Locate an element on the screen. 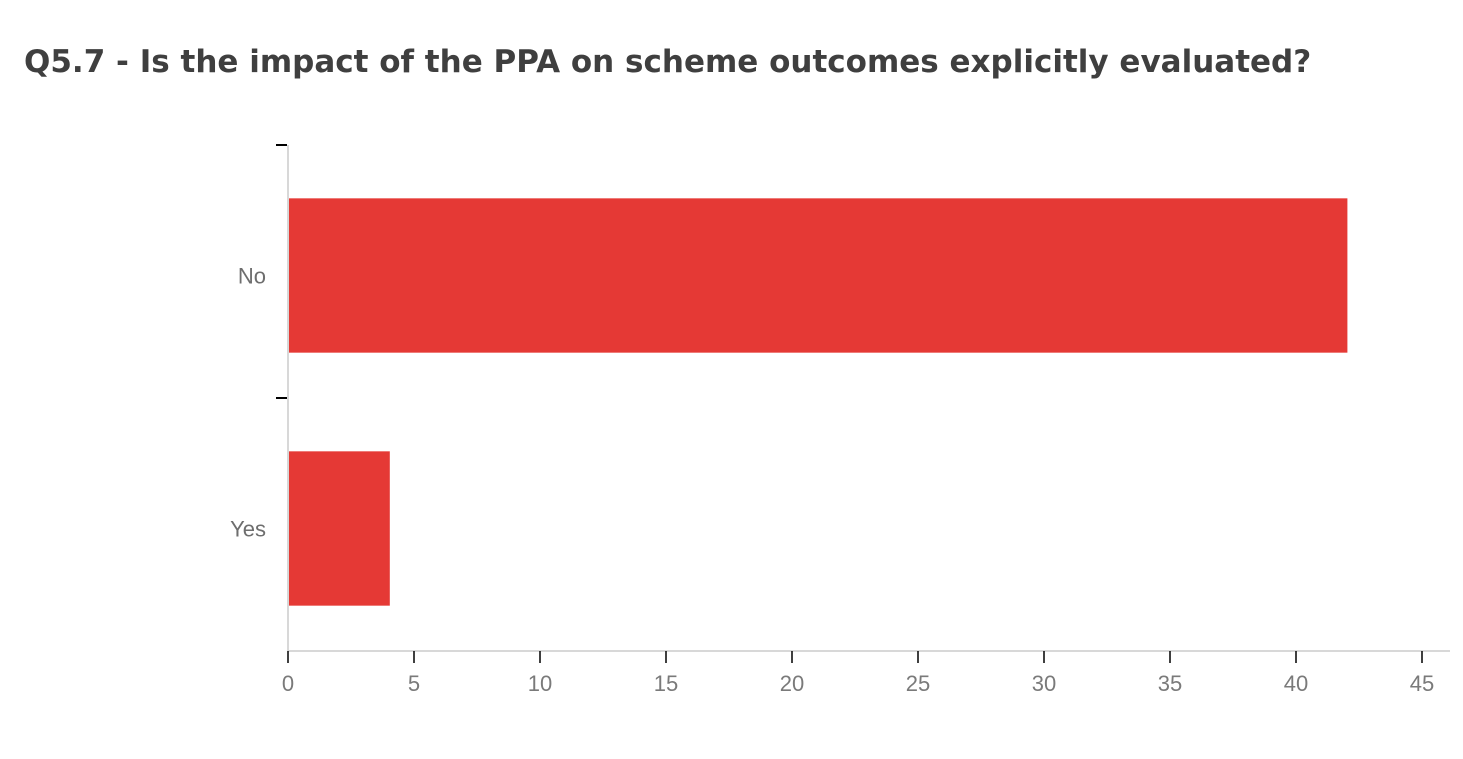  x-tick-label: 20 is located at coordinates (792, 683).